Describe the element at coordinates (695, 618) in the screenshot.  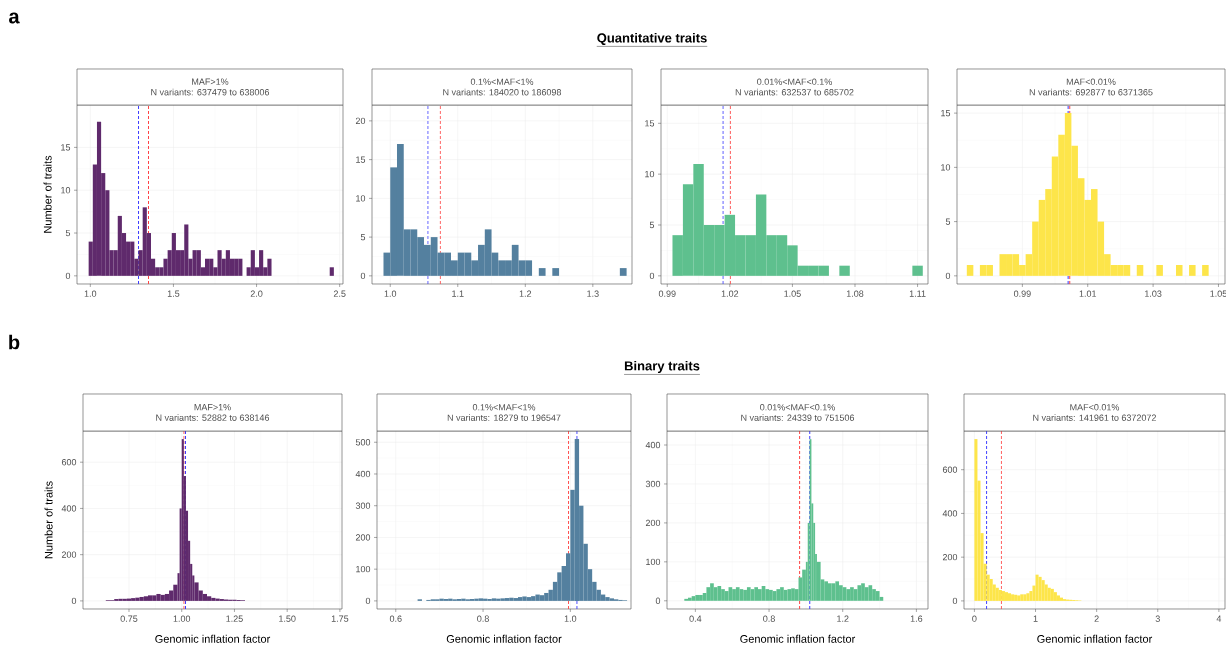
I see `x-tick-label: 0.4` at that location.